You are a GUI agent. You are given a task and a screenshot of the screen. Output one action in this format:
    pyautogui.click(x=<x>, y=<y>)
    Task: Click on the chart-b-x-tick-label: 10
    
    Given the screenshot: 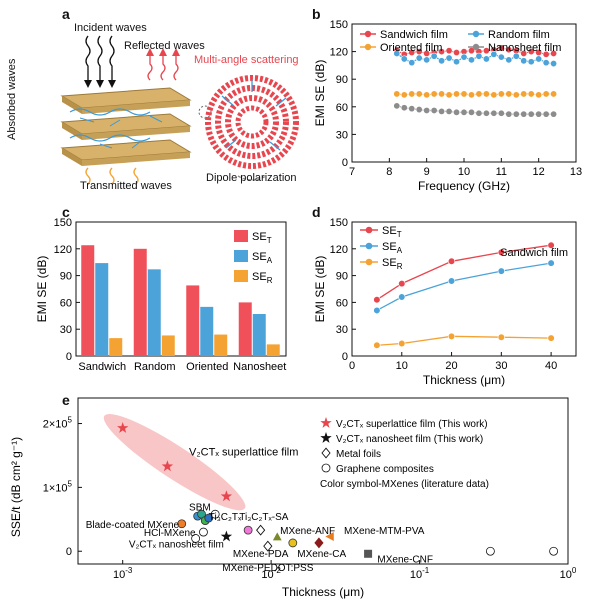 What is the action you would take?
    pyautogui.click(x=464, y=172)
    